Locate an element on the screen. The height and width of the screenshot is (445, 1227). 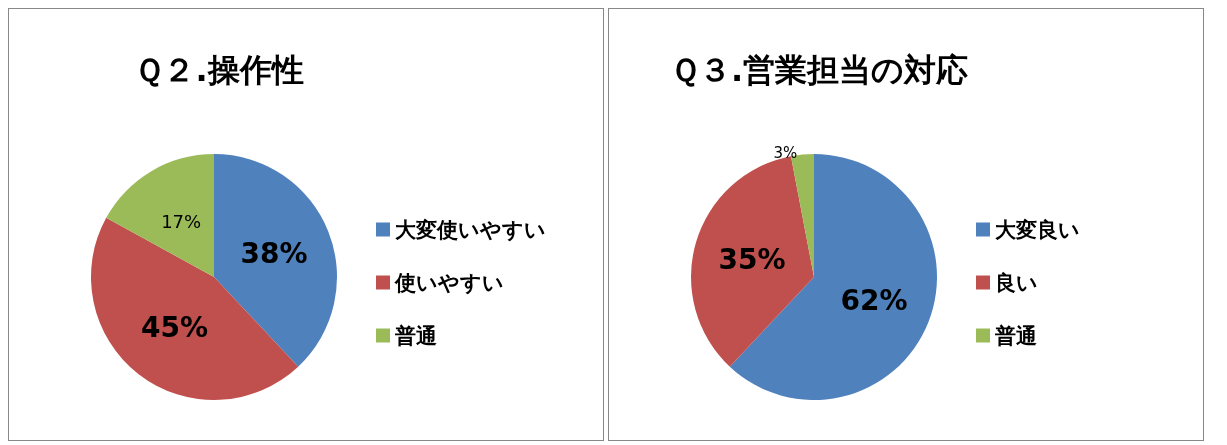
data-label: 35% is located at coordinates (752, 259).